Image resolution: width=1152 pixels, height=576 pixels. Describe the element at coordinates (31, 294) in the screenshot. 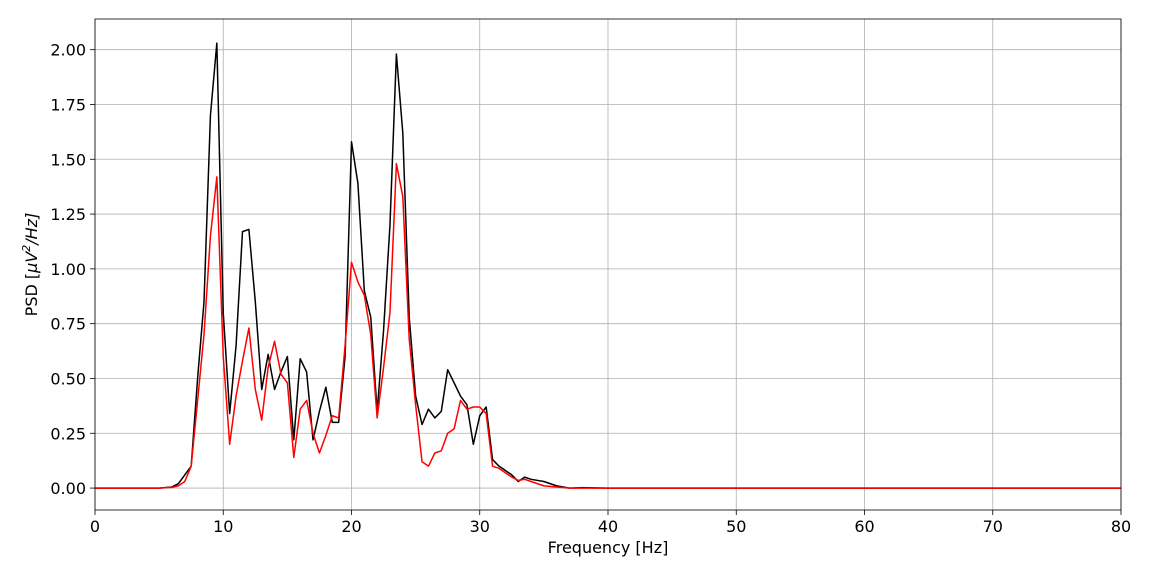

I see `y-axis-label-prefix: PSD [` at that location.